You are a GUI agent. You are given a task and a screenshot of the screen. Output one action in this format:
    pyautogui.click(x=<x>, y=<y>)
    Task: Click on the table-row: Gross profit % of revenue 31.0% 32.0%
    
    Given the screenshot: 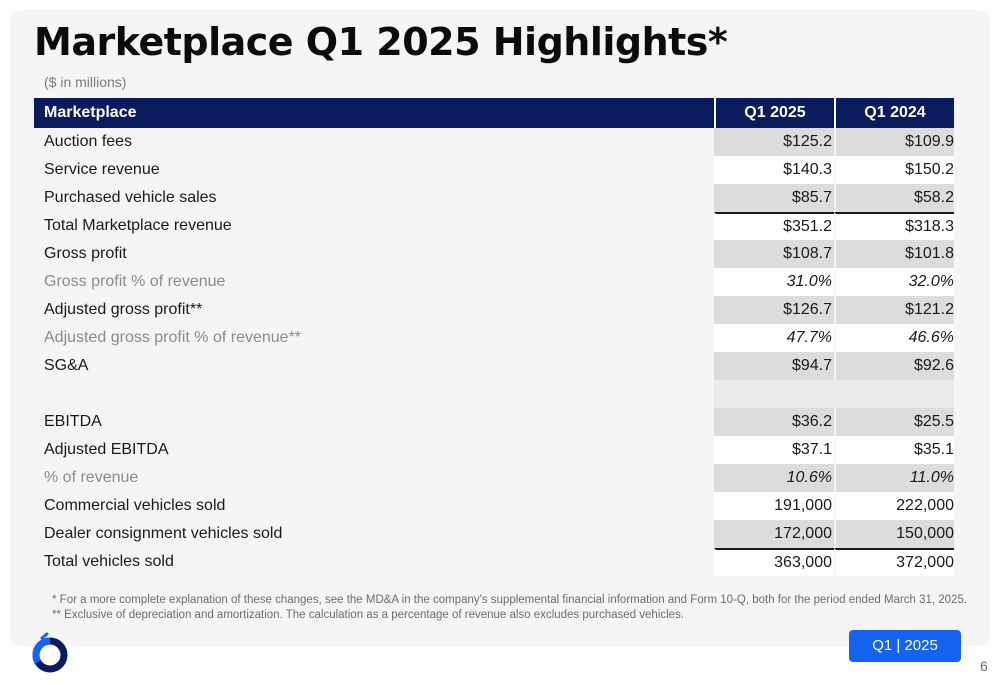 What is the action you would take?
    pyautogui.click(x=494, y=282)
    